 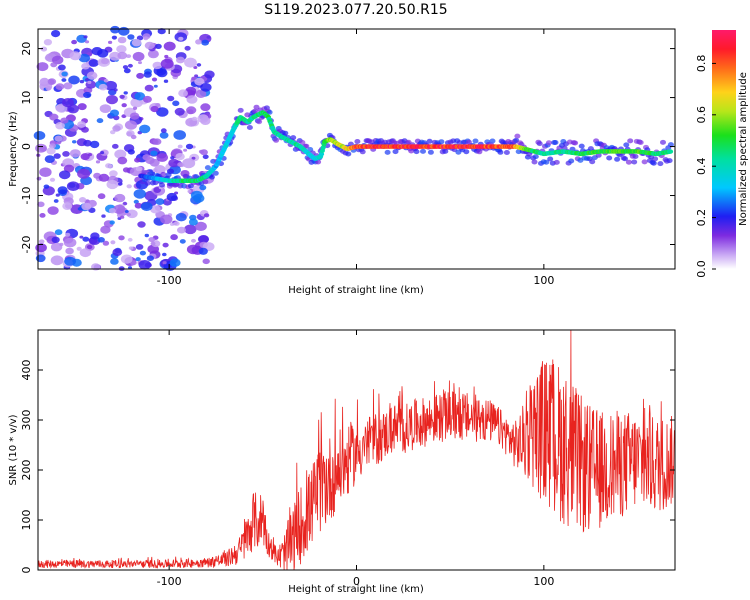 What do you see at coordinates (356, 290) in the screenshot?
I see `spectrogram-xlabel: Height of straight line (km)` at bounding box center [356, 290].